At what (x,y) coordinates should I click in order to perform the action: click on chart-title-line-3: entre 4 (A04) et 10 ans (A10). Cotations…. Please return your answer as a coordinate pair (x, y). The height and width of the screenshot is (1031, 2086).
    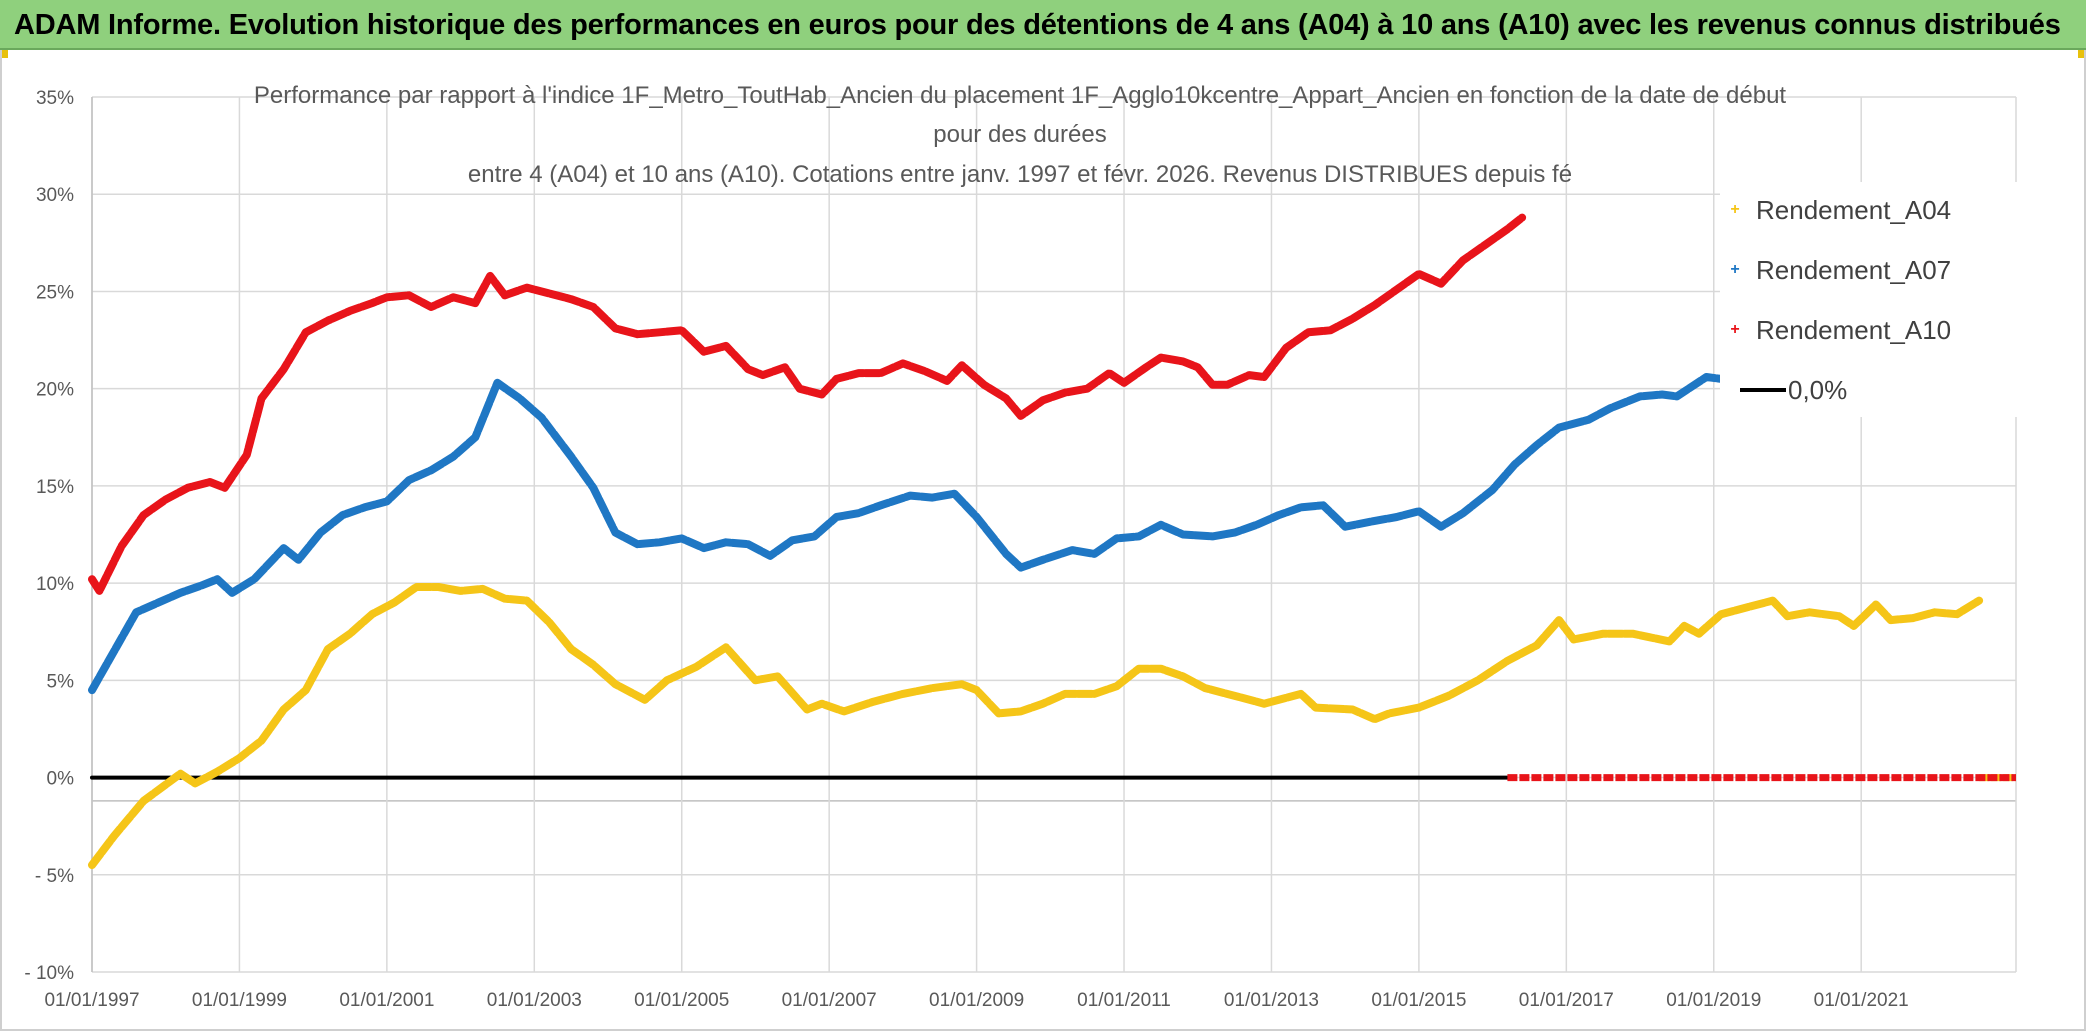
    Looking at the image, I should click on (1020, 174).